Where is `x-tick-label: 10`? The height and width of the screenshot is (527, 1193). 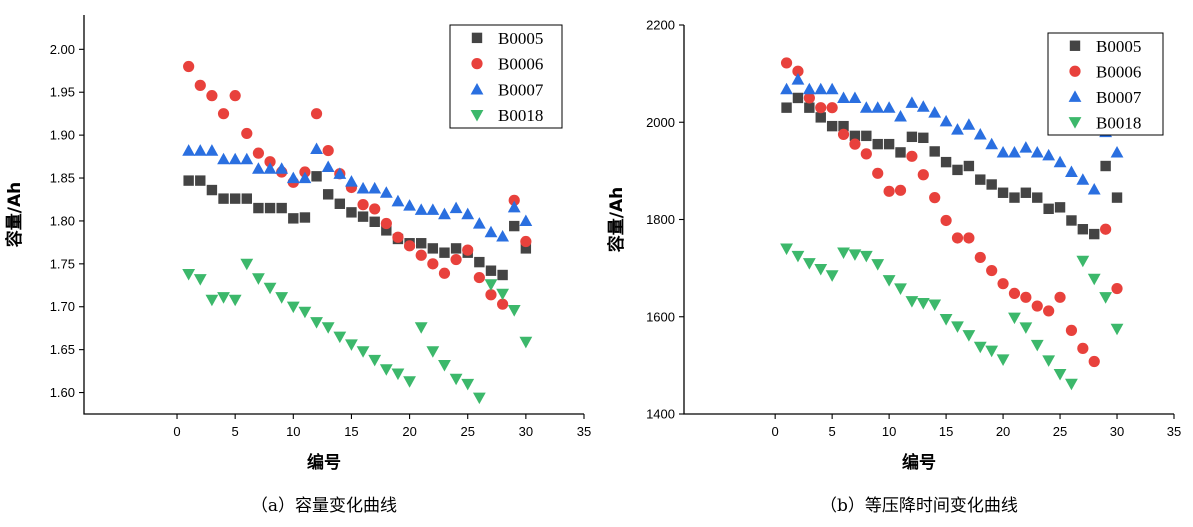
x-tick-label: 10 is located at coordinates (889, 431).